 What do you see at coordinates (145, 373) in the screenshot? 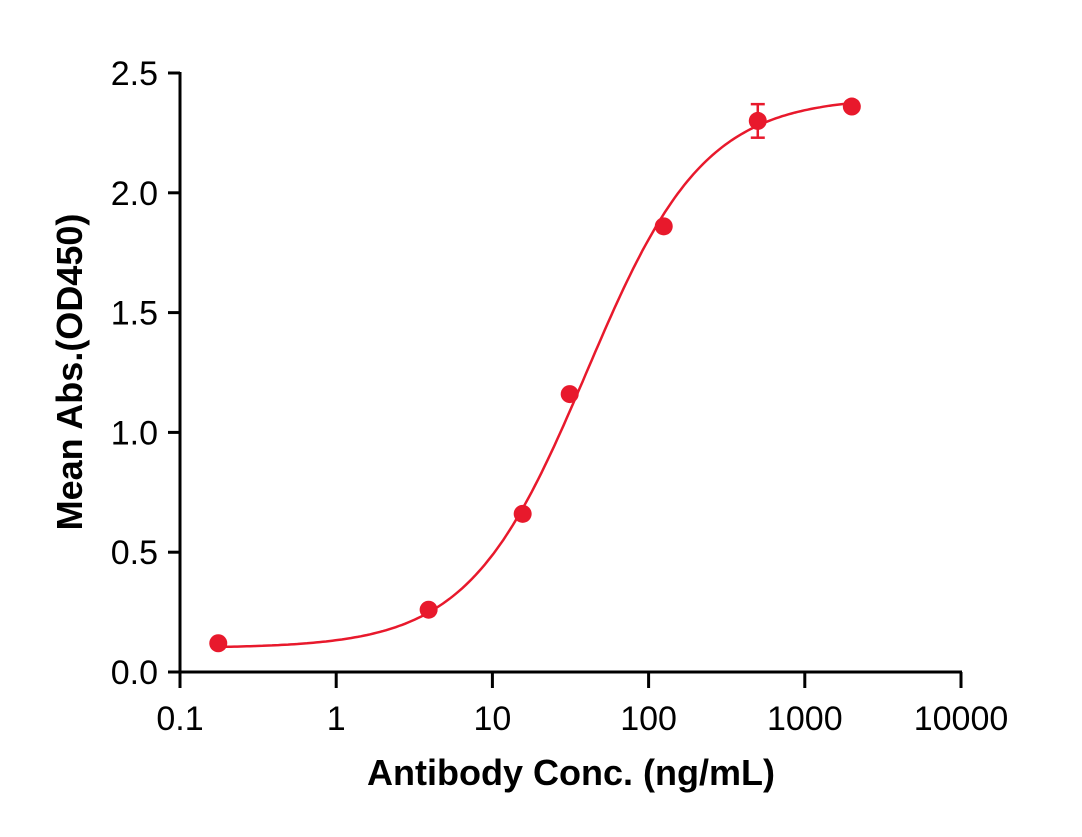
I see `y-ticks: 0.0 0.5 1.0 1.5 2.0 2.5` at bounding box center [145, 373].